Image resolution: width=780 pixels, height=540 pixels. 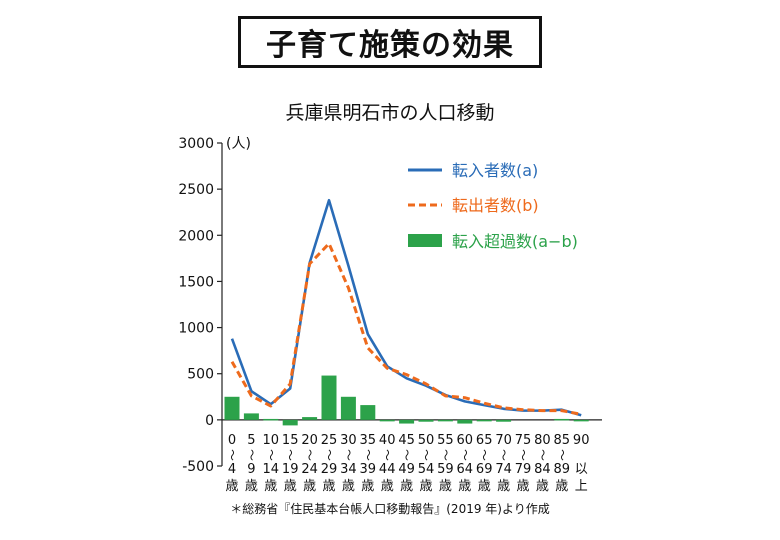 I want to click on x-tick-label-top: 70, so click(x=503, y=440).